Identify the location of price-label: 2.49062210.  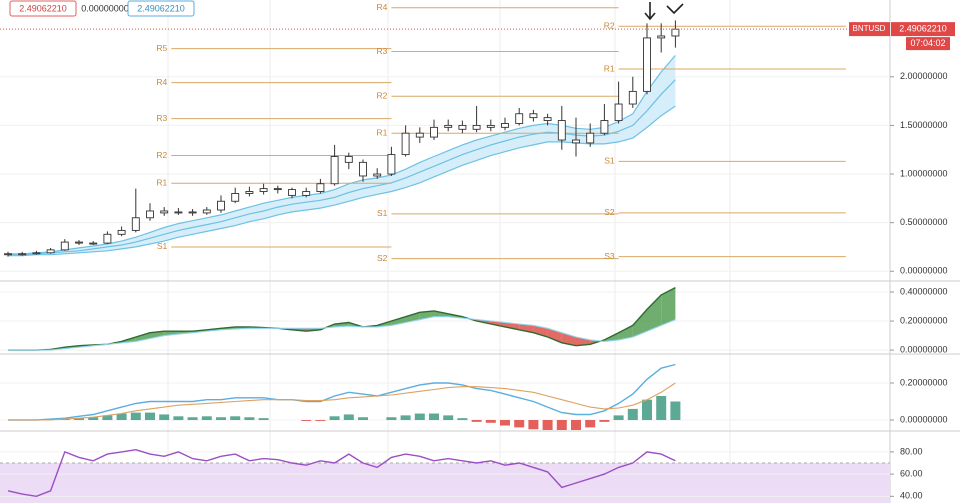
(923, 28).